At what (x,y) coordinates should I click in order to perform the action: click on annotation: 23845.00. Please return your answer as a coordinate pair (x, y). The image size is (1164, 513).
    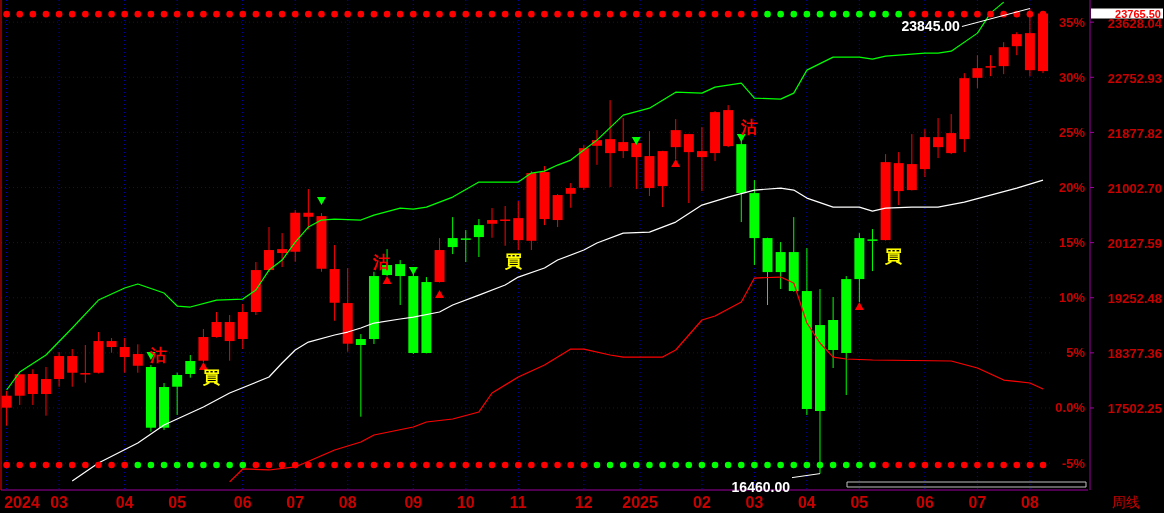
    Looking at the image, I should click on (931, 25).